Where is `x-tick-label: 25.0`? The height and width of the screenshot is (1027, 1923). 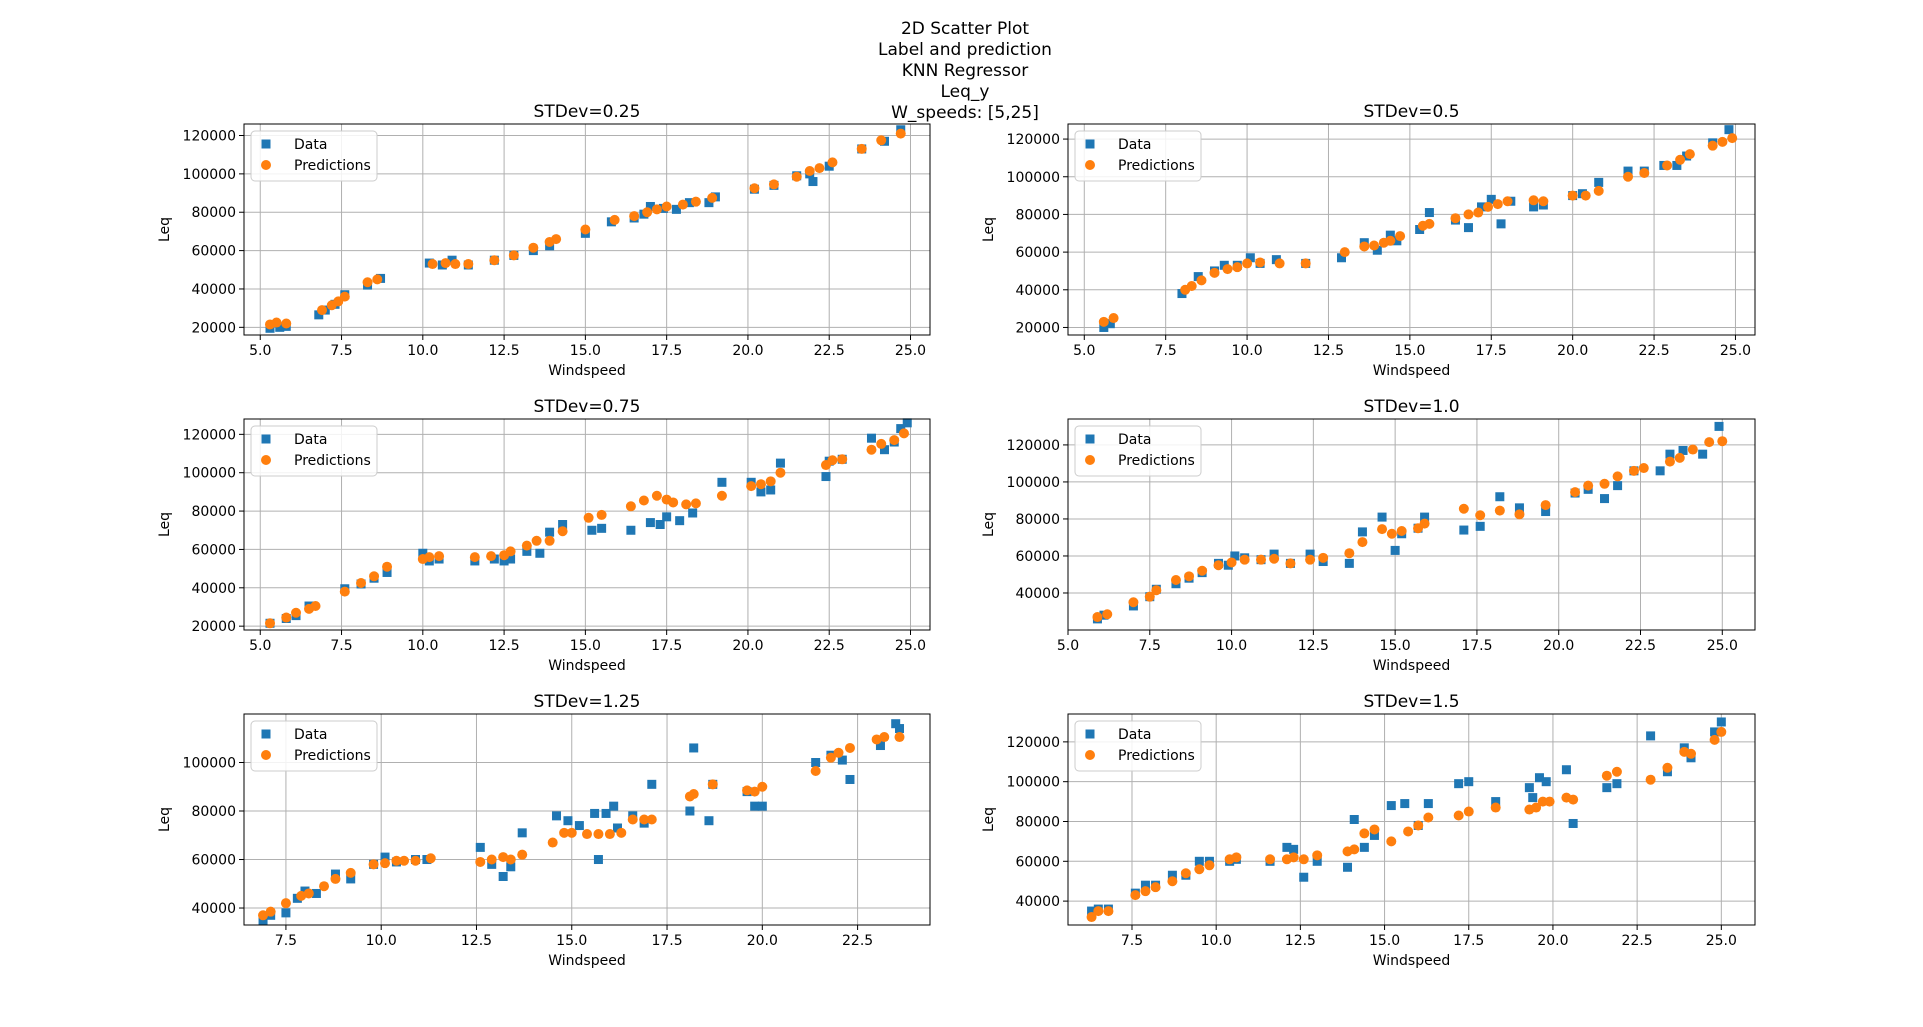
x-tick-label: 25.0 is located at coordinates (910, 351).